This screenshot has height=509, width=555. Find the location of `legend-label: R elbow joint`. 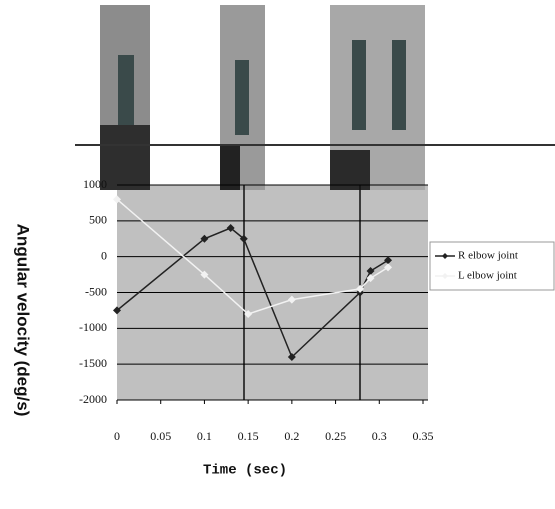

legend-label: R elbow joint is located at coordinates (488, 256).